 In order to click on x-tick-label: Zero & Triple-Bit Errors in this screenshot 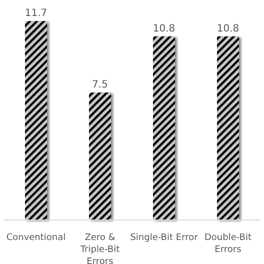, I will do `click(99, 248)`.